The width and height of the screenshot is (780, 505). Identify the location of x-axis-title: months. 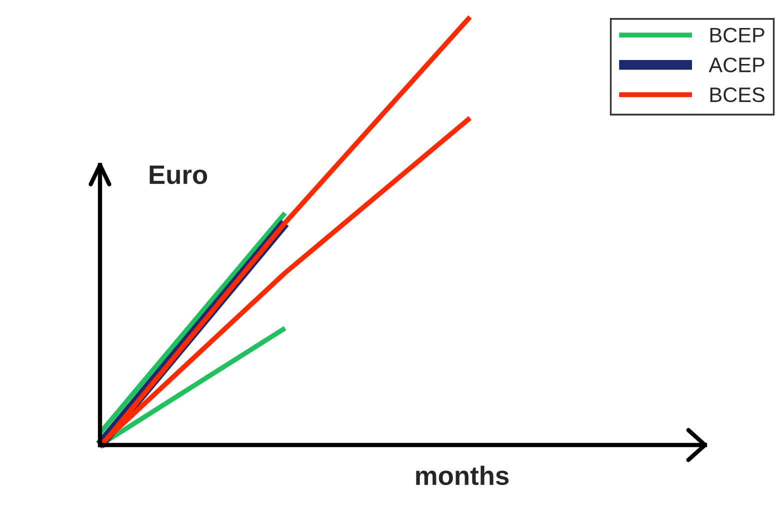
(462, 476).